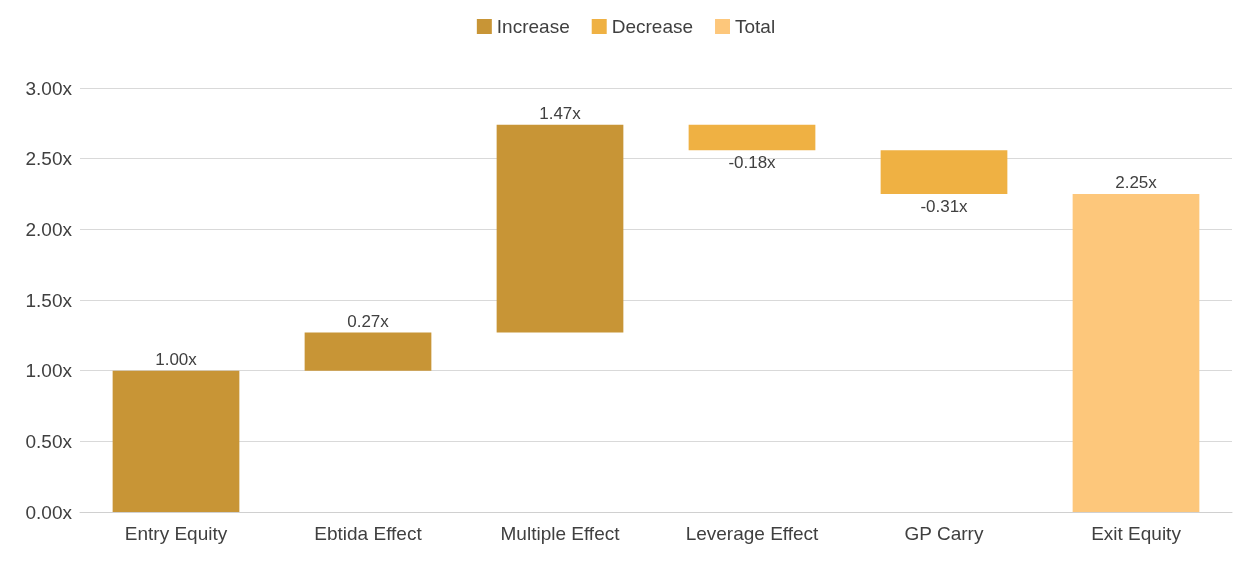  What do you see at coordinates (944, 206) in the screenshot?
I see `data-label: -0.31x` at bounding box center [944, 206].